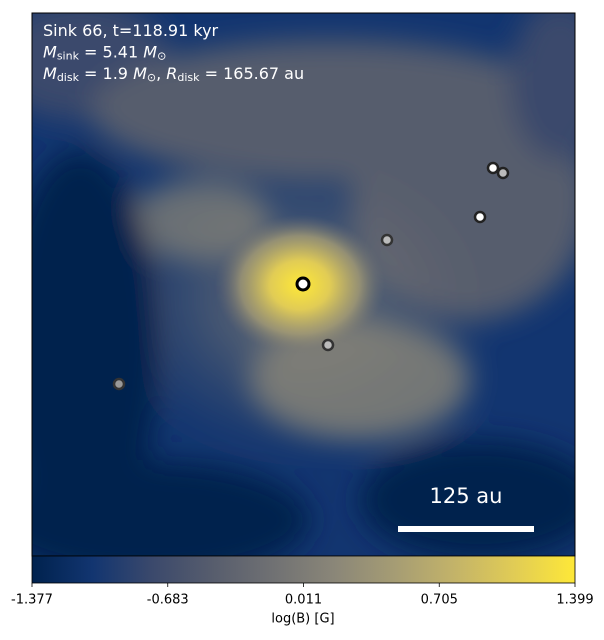 The width and height of the screenshot is (604, 640). What do you see at coordinates (303, 569) in the screenshot?
I see `colorbar` at bounding box center [303, 569].